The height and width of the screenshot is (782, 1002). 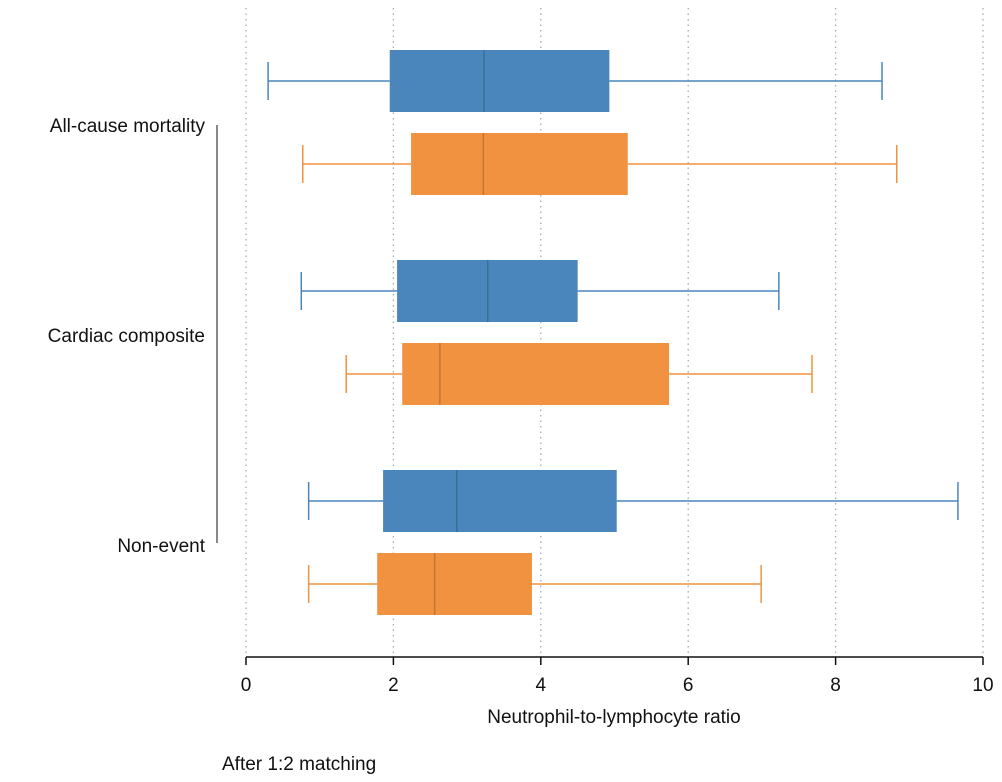 What do you see at coordinates (541, 685) in the screenshot?
I see `x-tick-label: 4` at bounding box center [541, 685].